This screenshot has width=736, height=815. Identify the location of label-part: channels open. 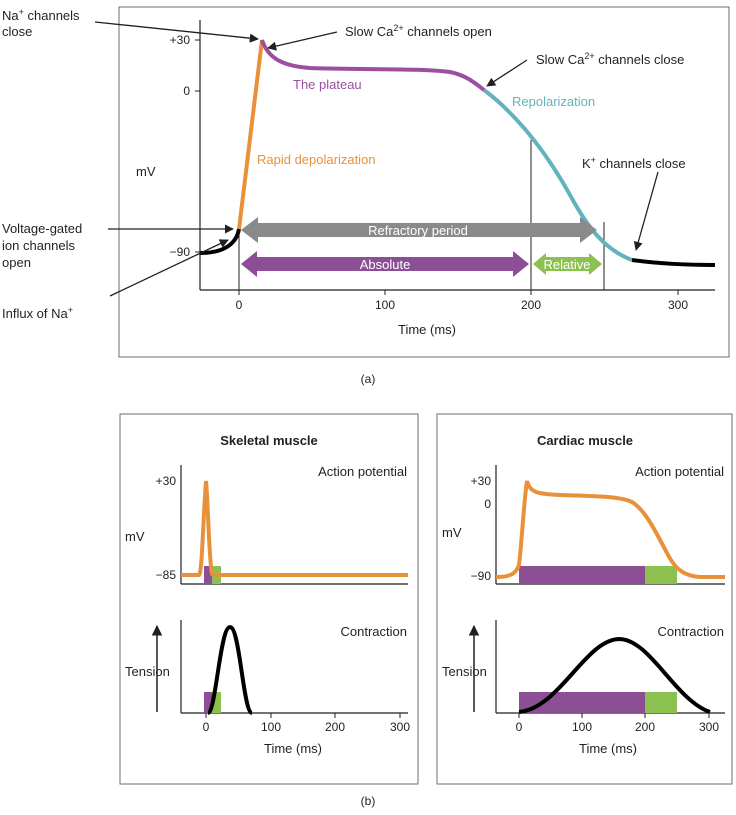
(448, 31).